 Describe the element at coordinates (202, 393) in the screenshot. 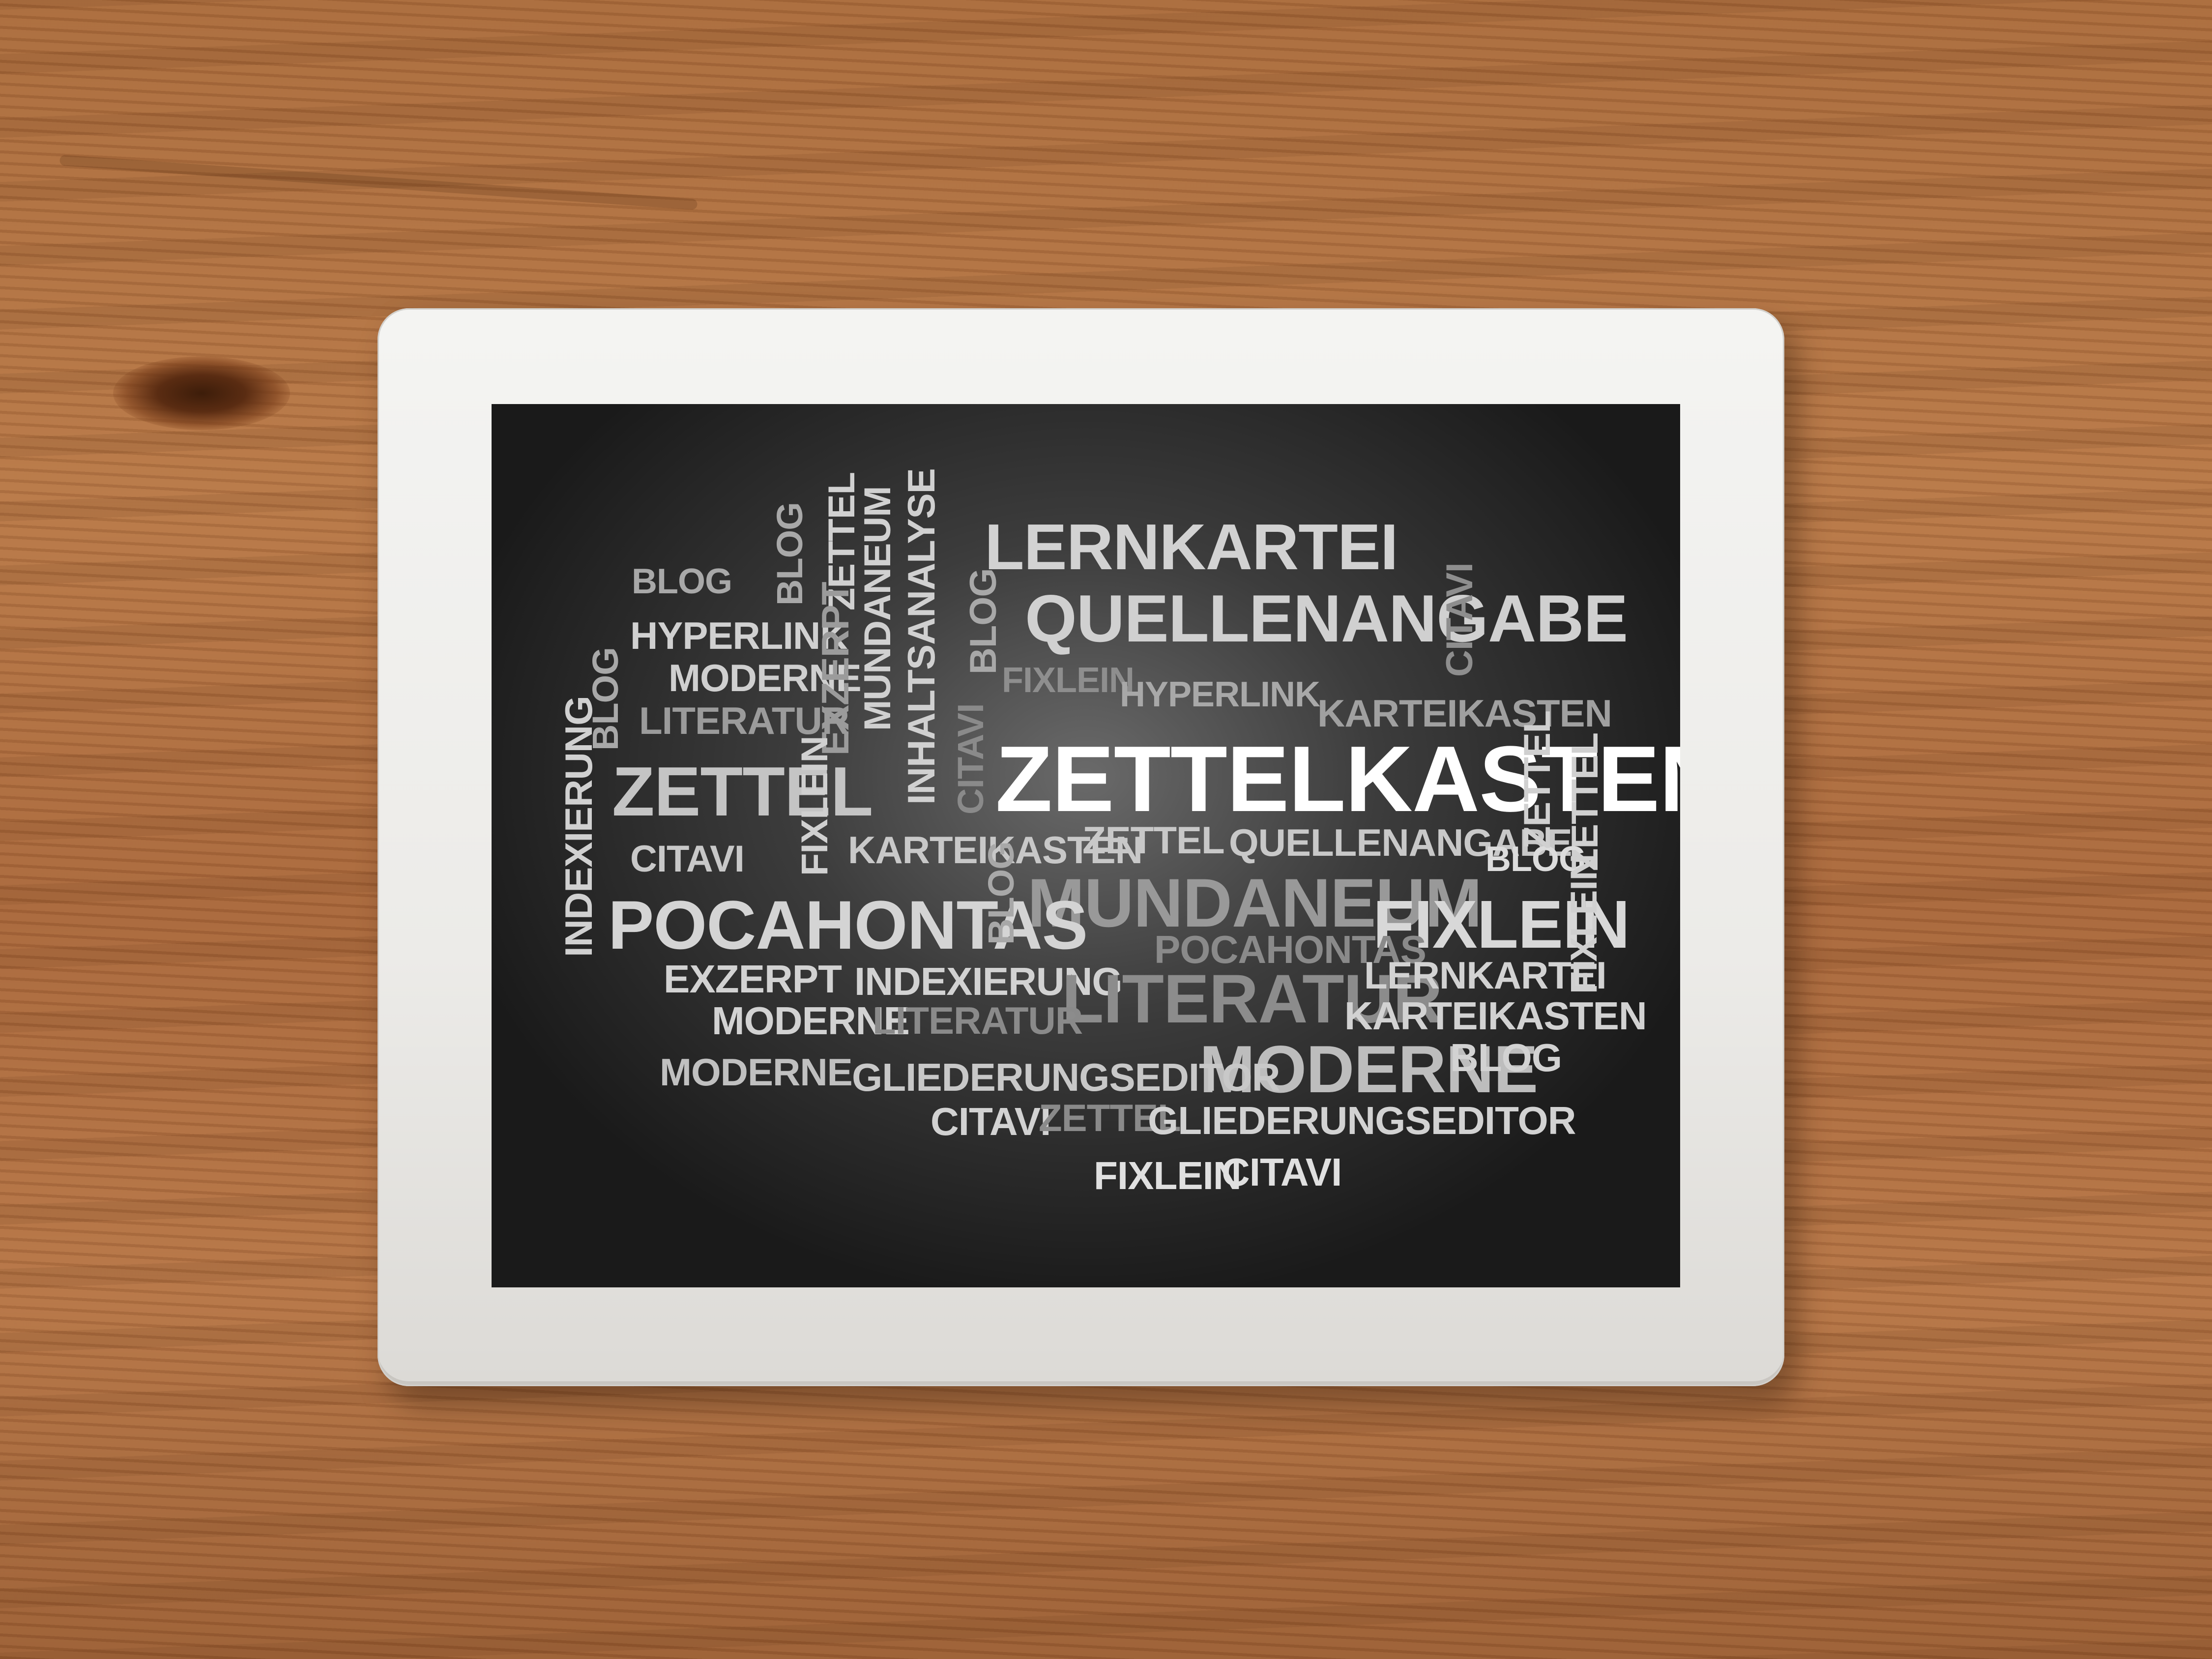

I see `wood-knot` at that location.